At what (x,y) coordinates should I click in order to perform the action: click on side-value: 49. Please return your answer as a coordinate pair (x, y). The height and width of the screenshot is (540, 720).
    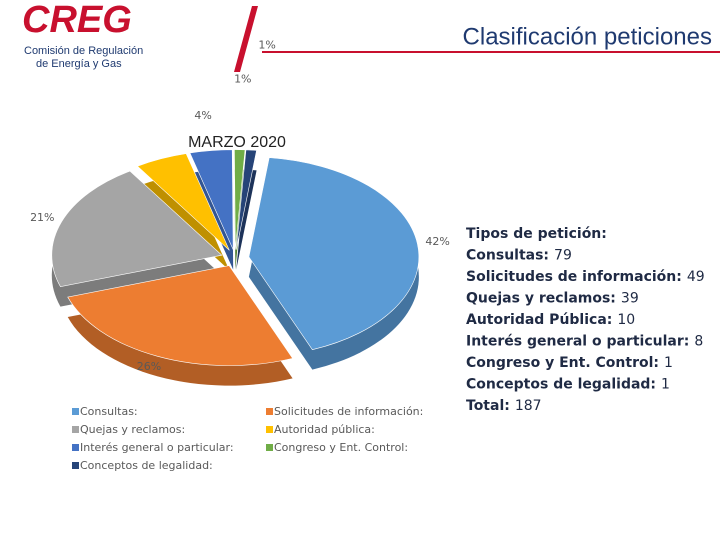
    Looking at the image, I should click on (696, 277).